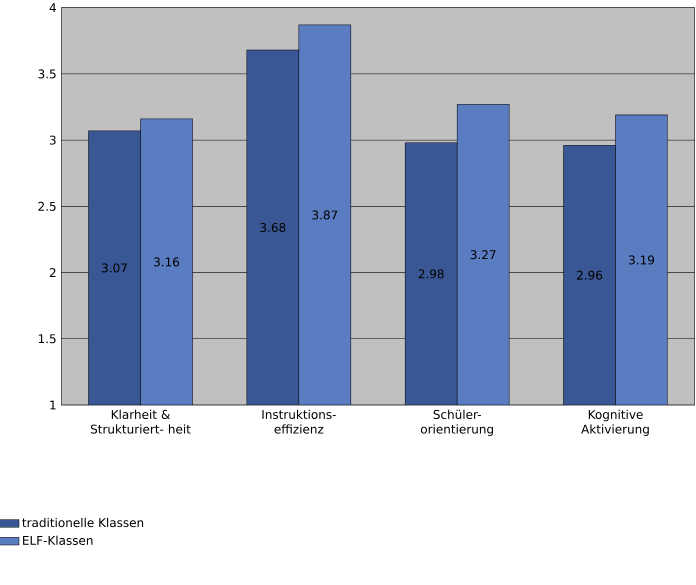 The width and height of the screenshot is (696, 585). Describe the element at coordinates (53, 272) in the screenshot. I see `y-tick-label: 2` at that location.